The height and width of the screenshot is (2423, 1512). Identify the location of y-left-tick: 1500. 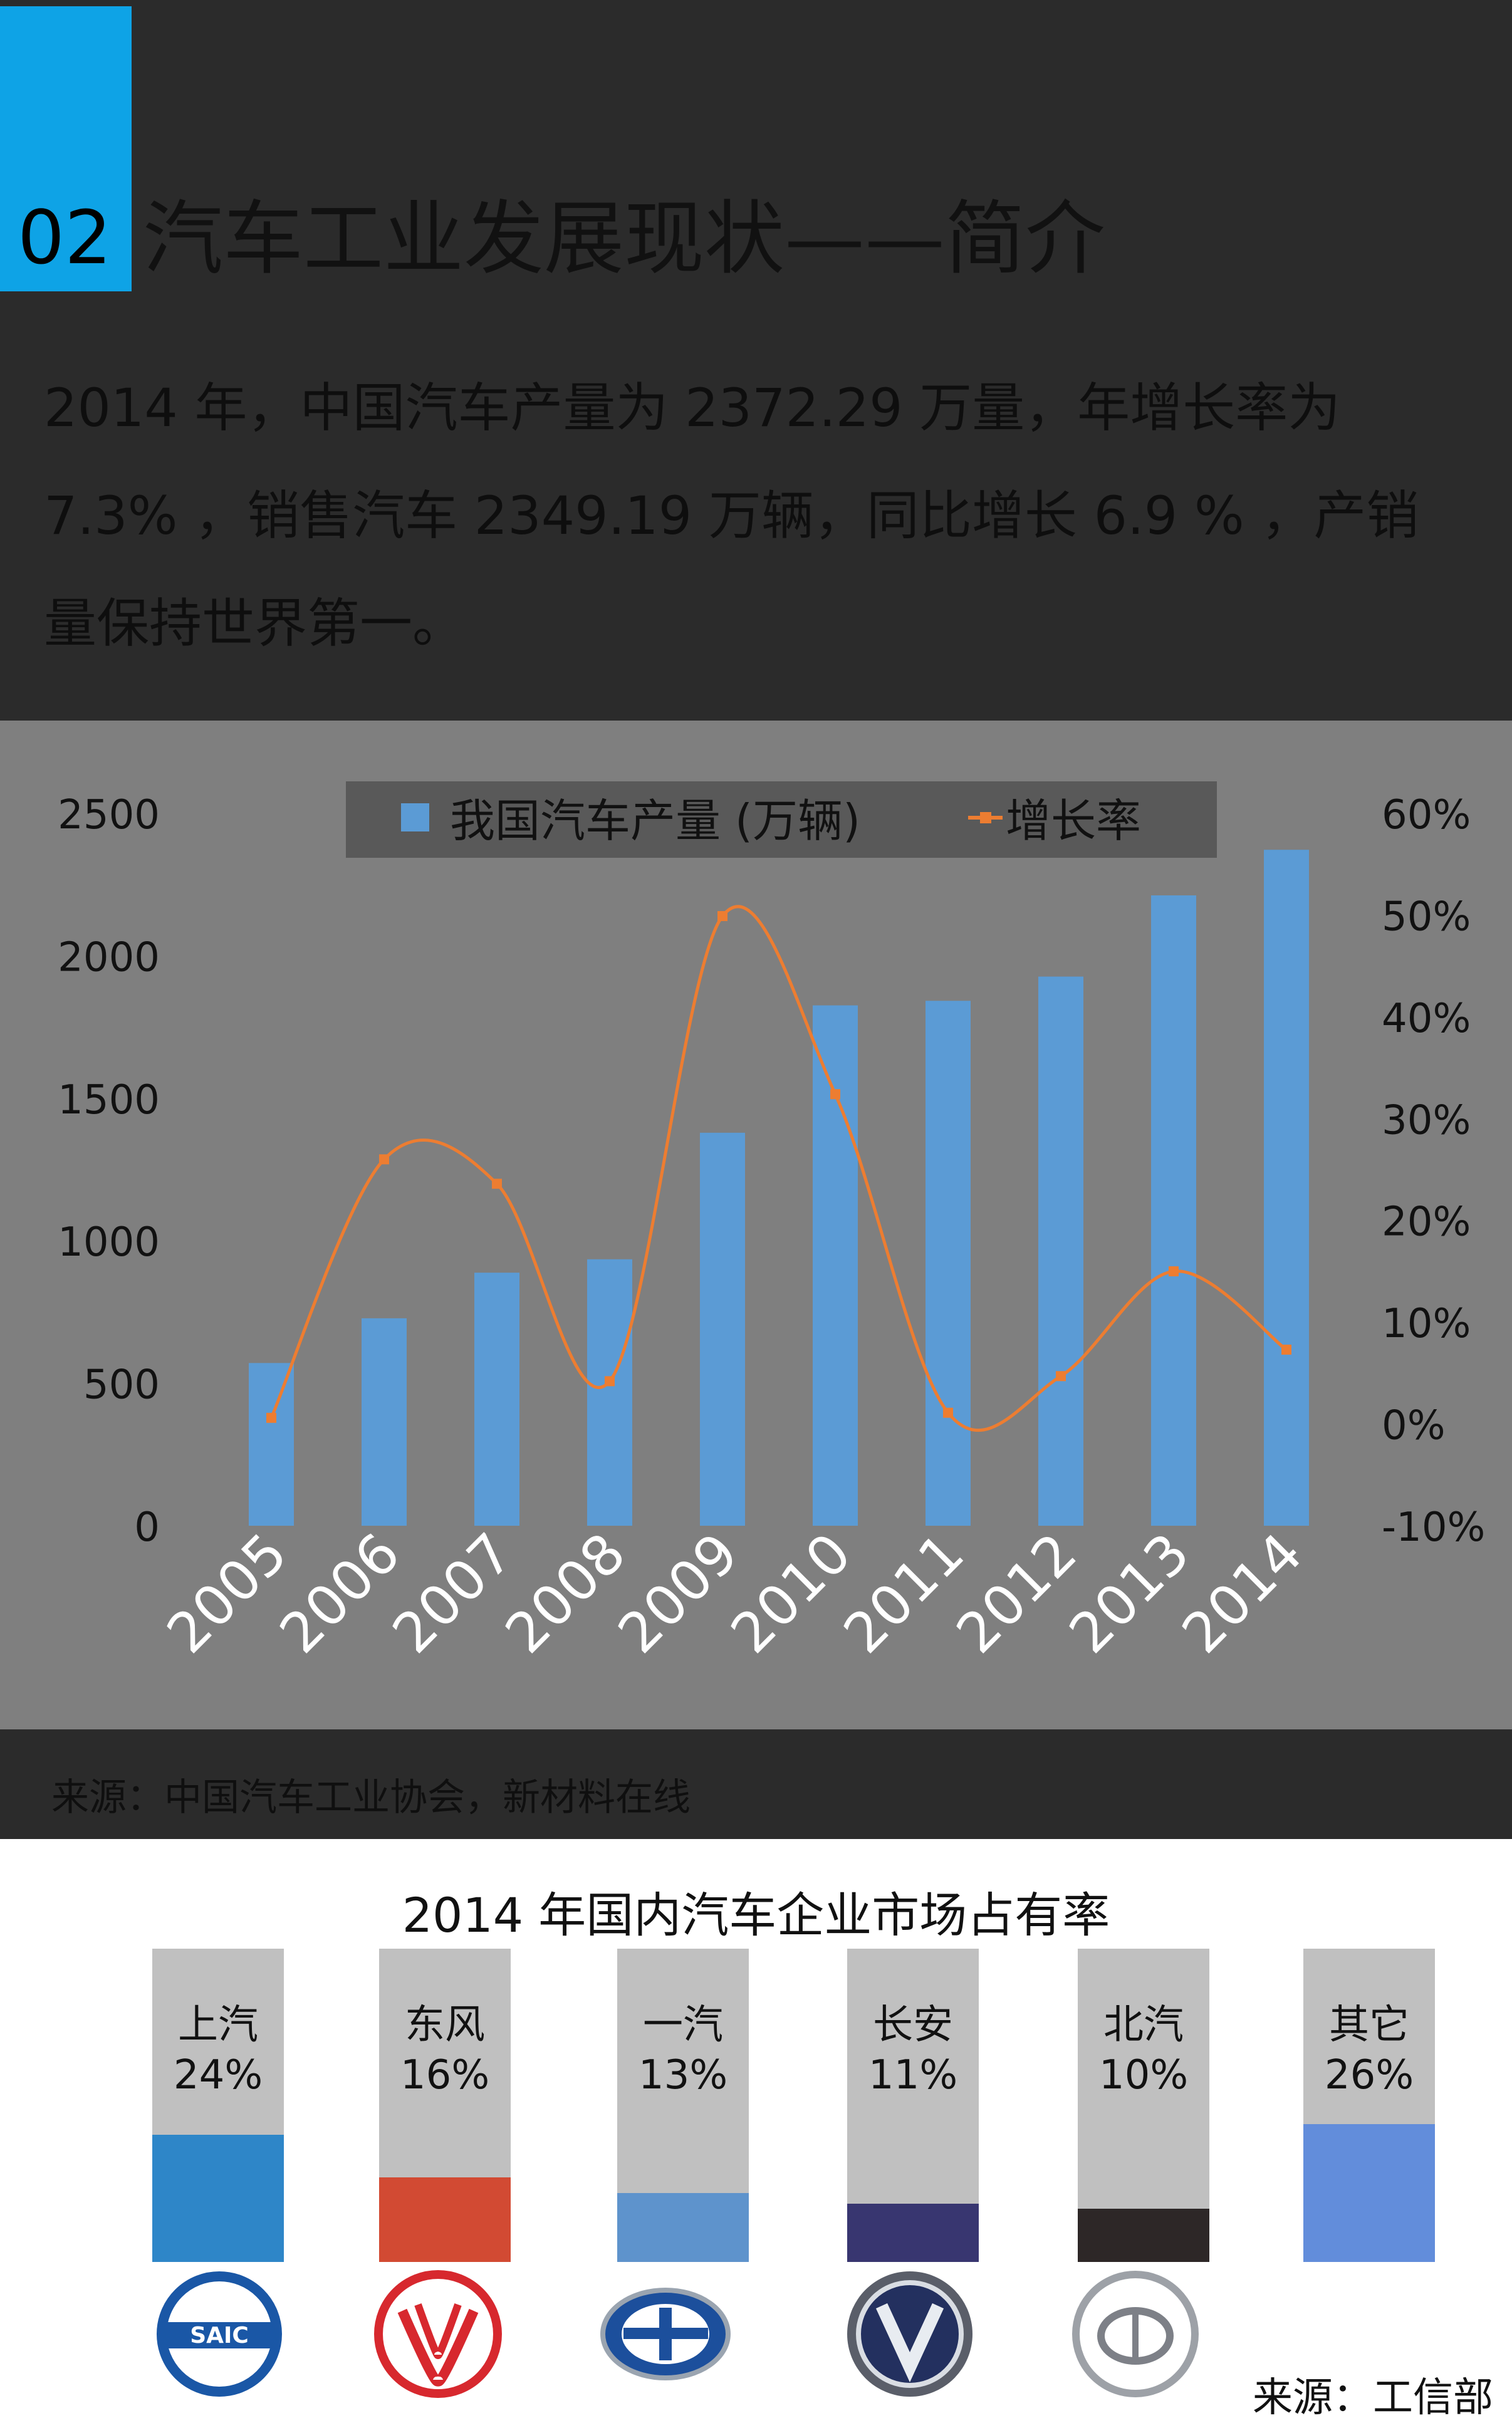
(109, 1100).